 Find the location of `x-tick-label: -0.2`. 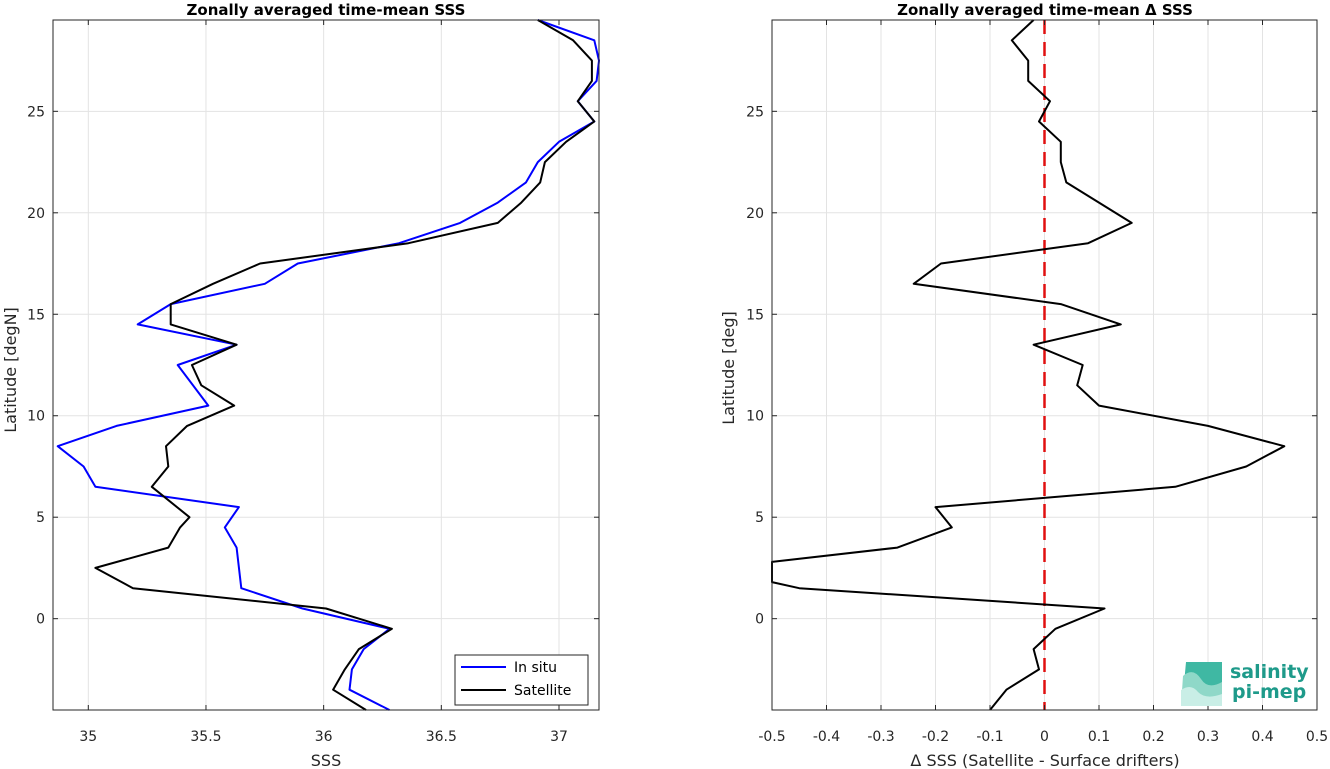

x-tick-label: -0.2 is located at coordinates (935, 737).